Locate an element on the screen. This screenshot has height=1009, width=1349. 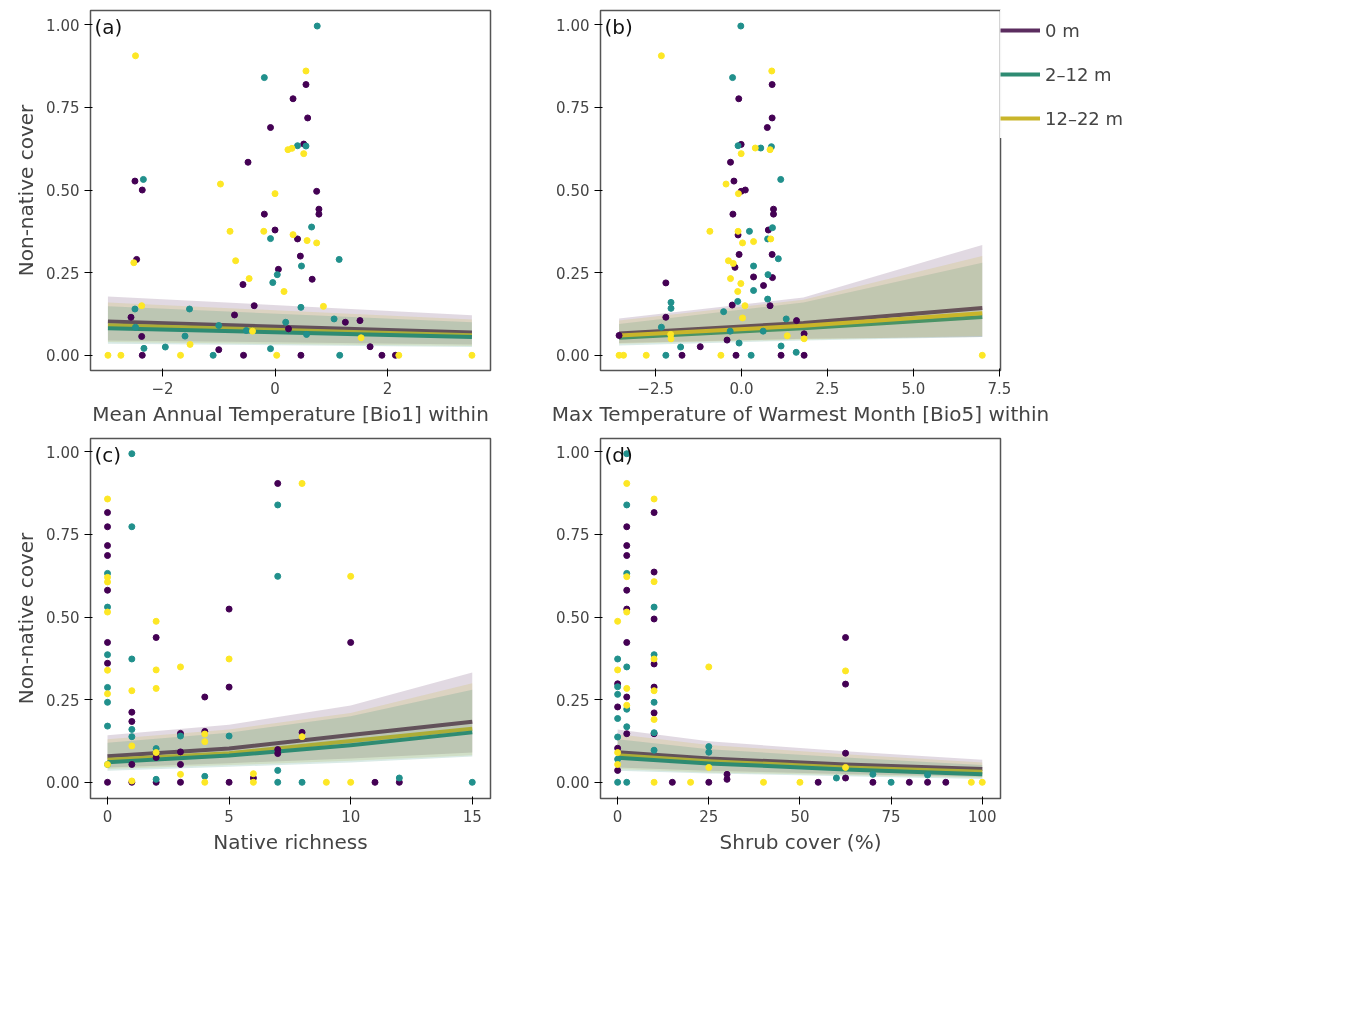
x-tick-label: 2 is located at coordinates (387, 388).